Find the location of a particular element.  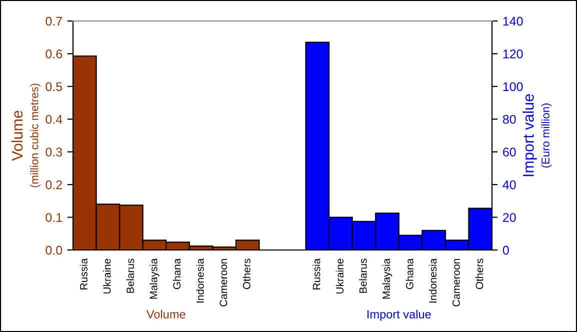

y2-tick-label: 140 is located at coordinates (513, 21).